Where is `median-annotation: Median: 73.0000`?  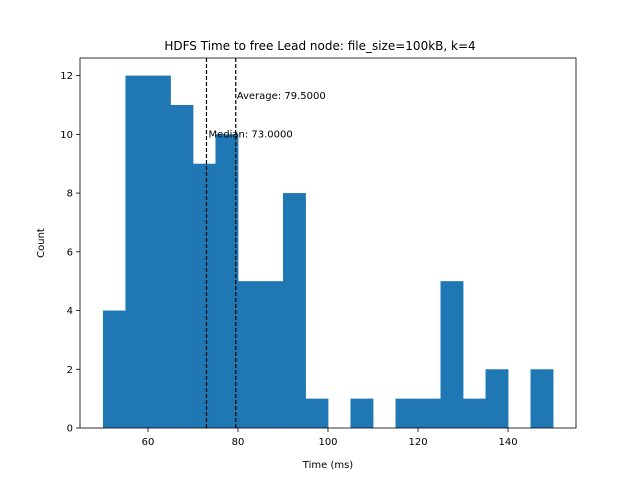
median-annotation: Median: 73.0000 is located at coordinates (250, 134).